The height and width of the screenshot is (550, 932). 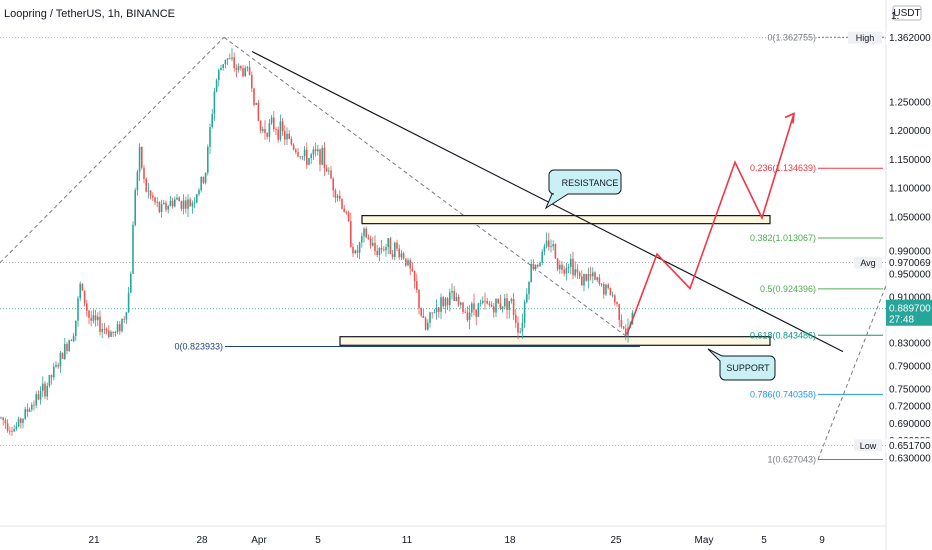 I want to click on low-tag-label: Low, so click(x=868, y=446).